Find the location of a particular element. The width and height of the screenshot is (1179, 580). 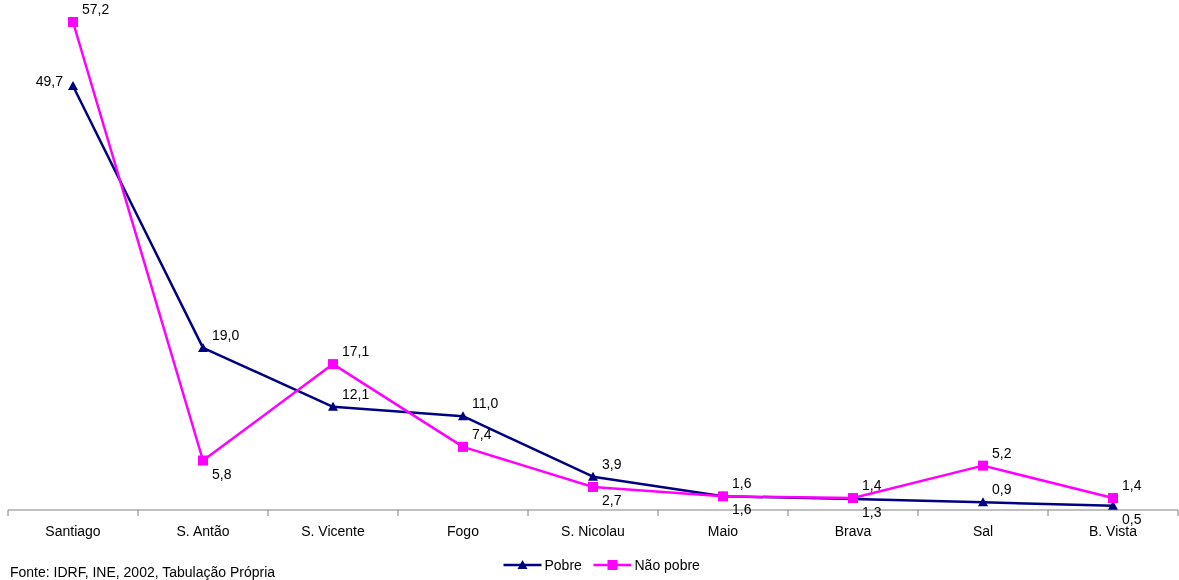

data-label: 2,7 is located at coordinates (612, 499).